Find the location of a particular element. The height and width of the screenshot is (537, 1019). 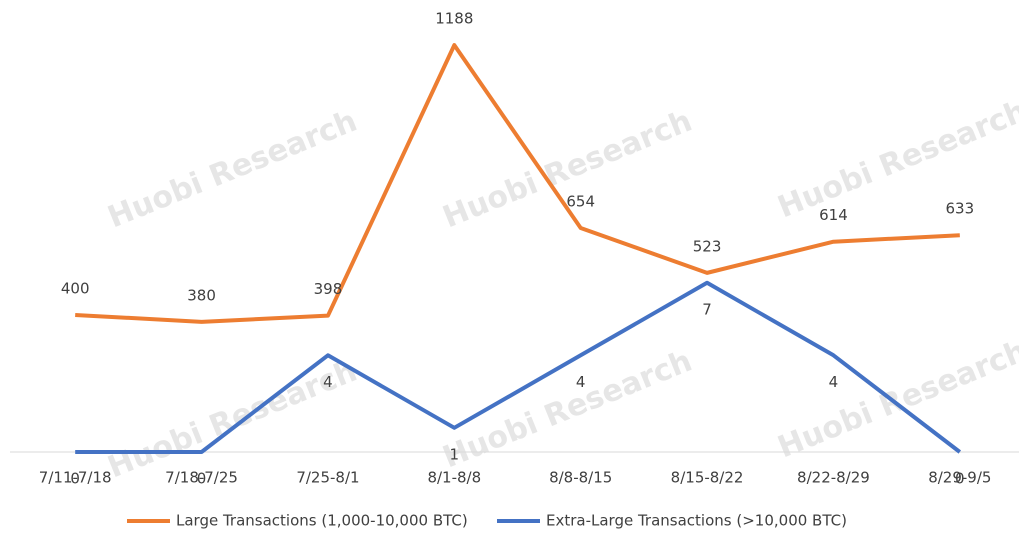

x-tick-label: 8/8-8/15 is located at coordinates (580, 478).